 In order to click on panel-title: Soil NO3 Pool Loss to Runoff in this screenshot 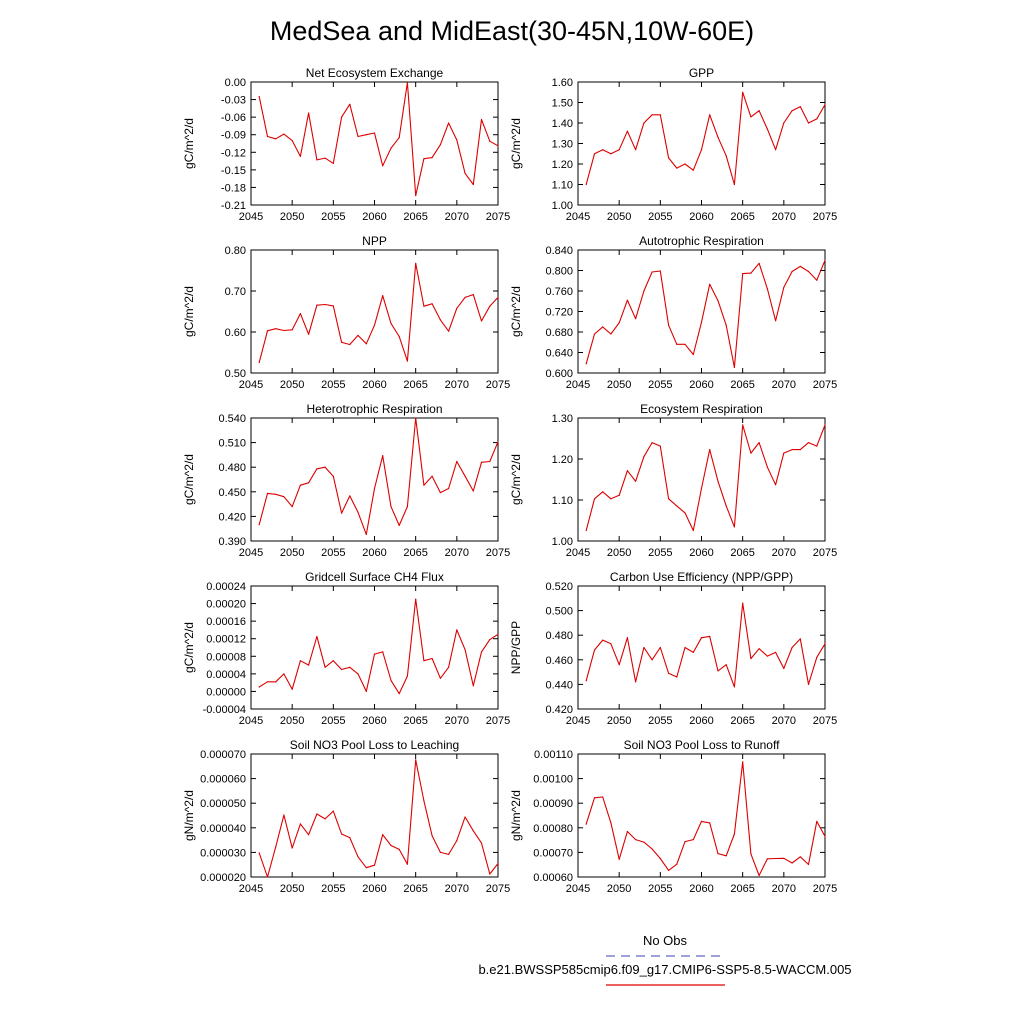, I will do `click(702, 745)`.